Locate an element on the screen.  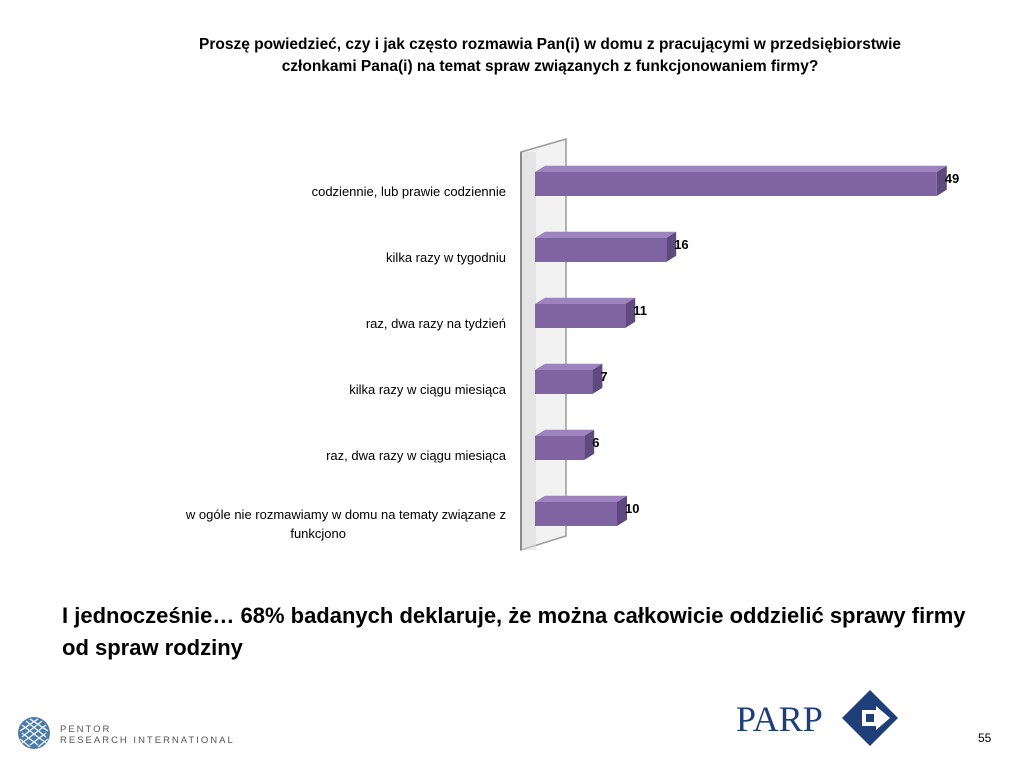
pentor-logo-line2: RESEARCH INTERNATIONAL is located at coordinates (147, 740).